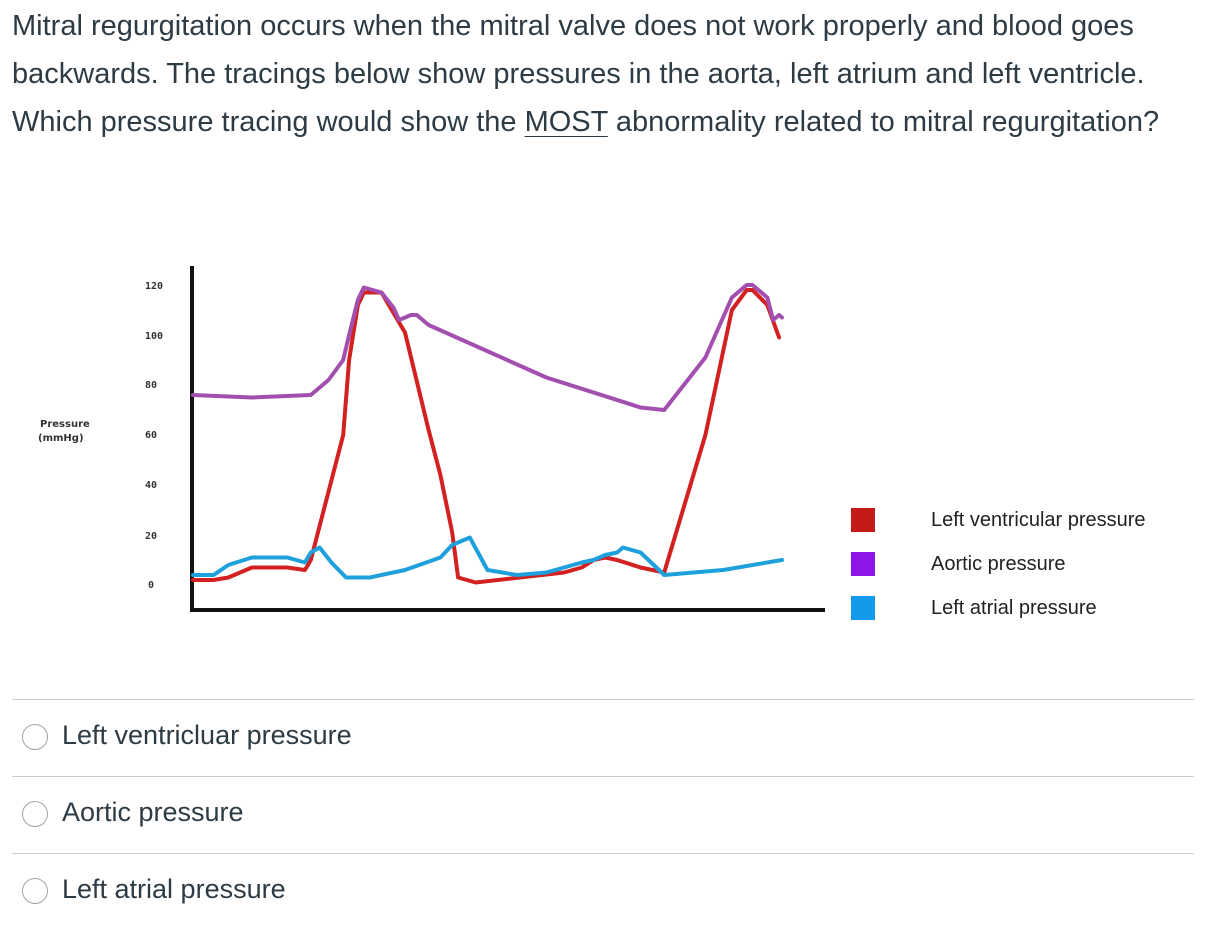 Image resolution: width=1212 pixels, height=944 pixels. I want to click on y-tick-label: 100, so click(154, 336).